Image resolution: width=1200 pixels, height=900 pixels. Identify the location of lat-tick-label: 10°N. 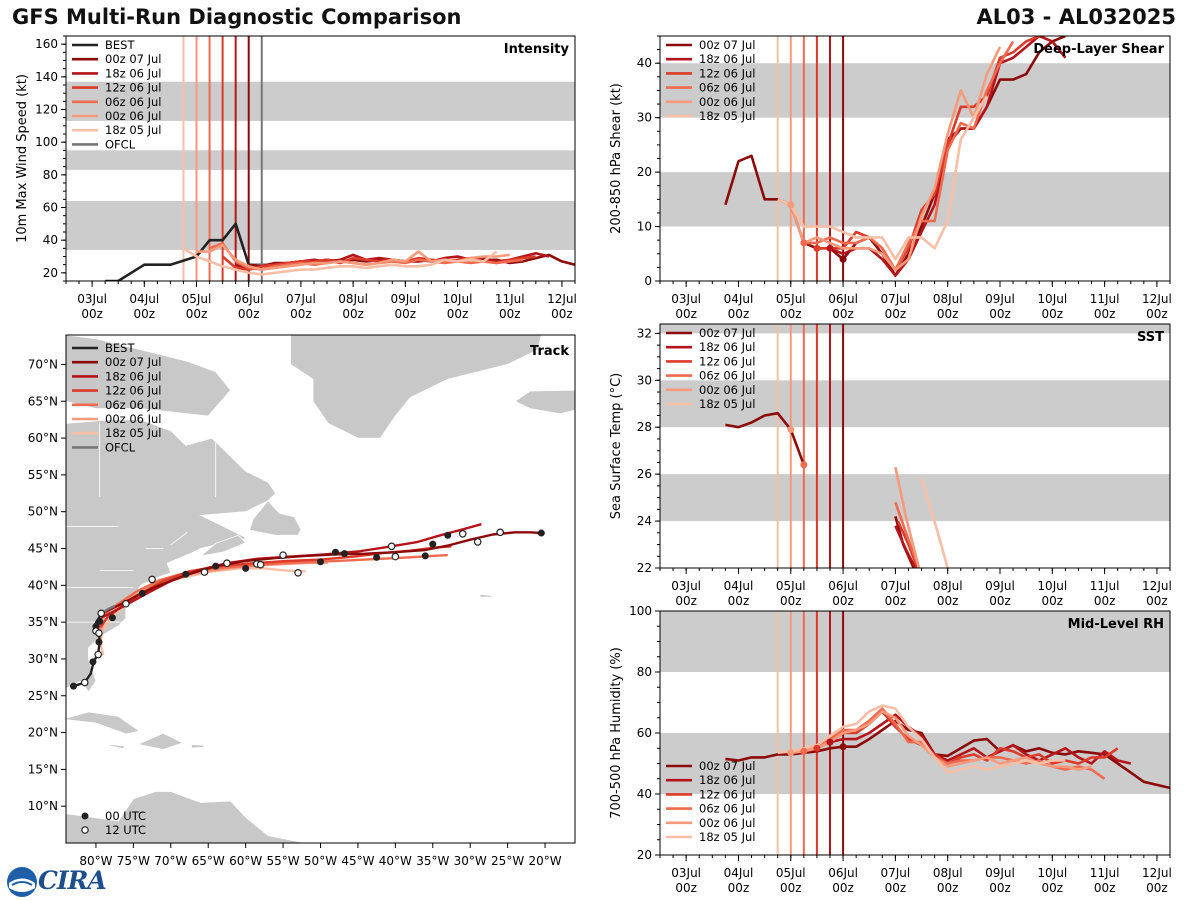
(43, 806).